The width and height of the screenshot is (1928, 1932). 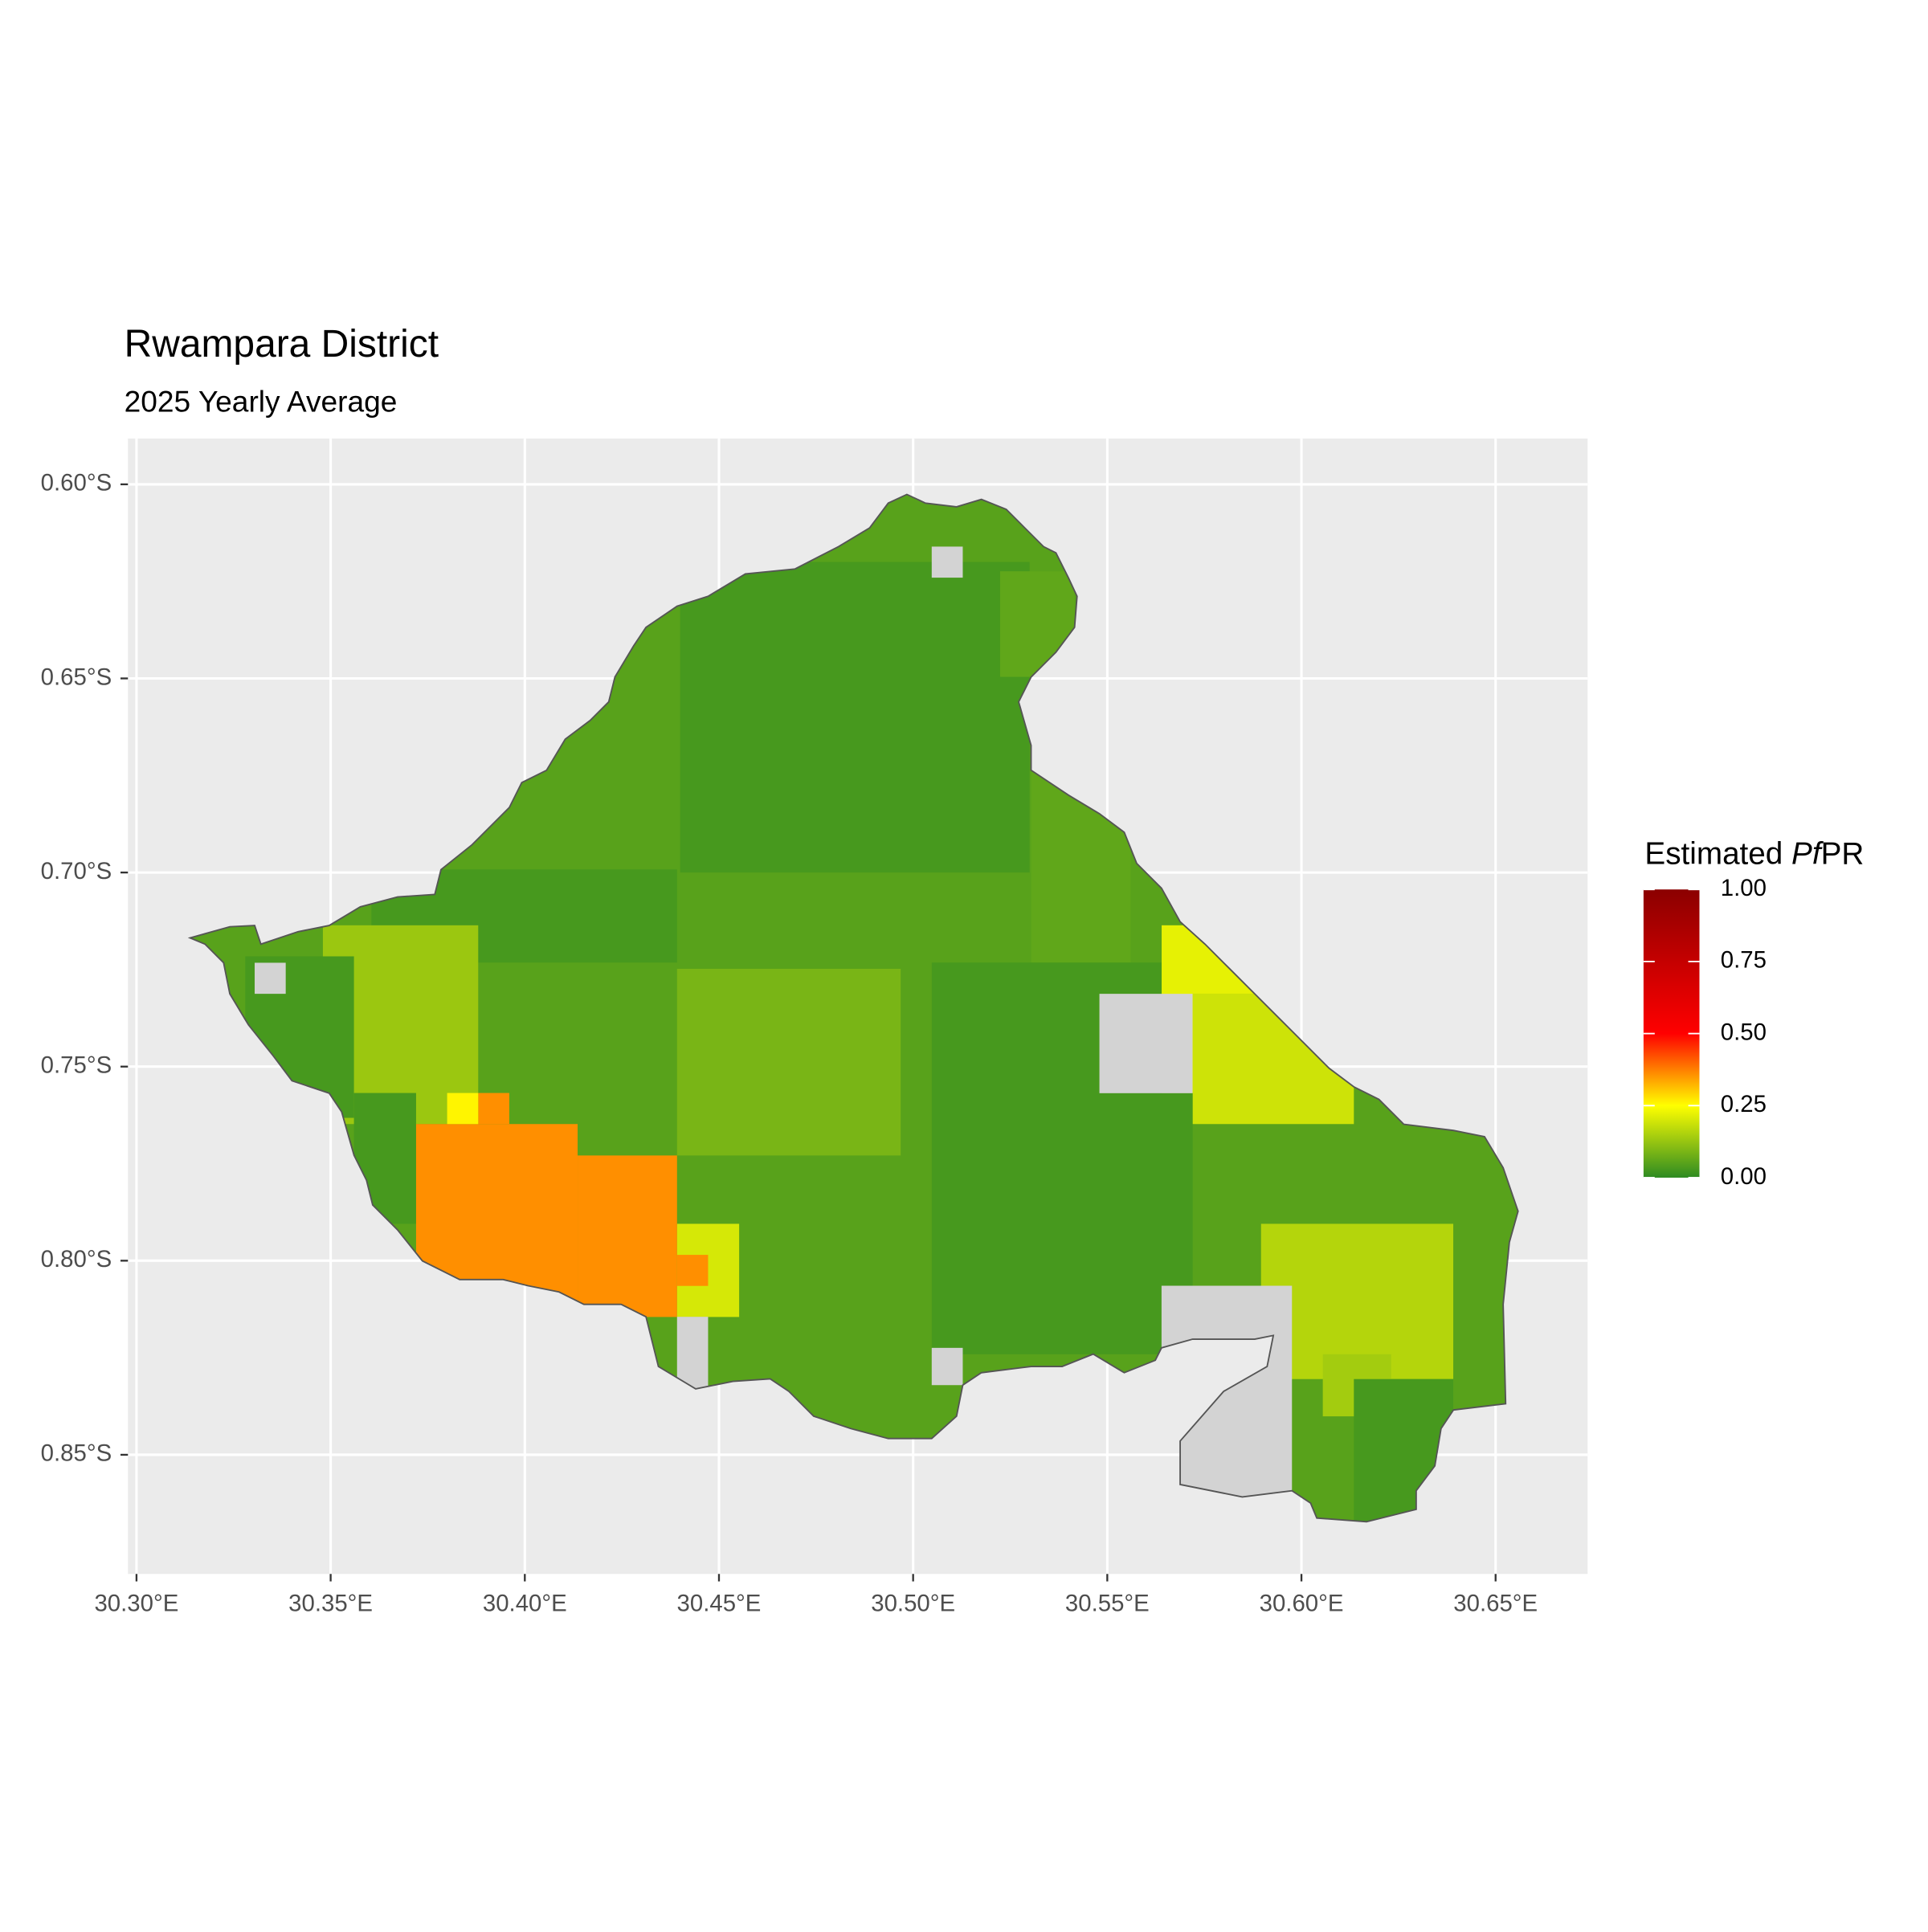 What do you see at coordinates (1807, 854) in the screenshot?
I see `legend-title-part: Pf` at bounding box center [1807, 854].